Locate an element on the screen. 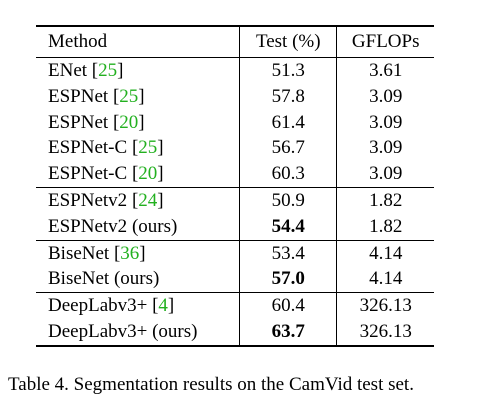  test-score-cell: 54.4 is located at coordinates (288, 227).